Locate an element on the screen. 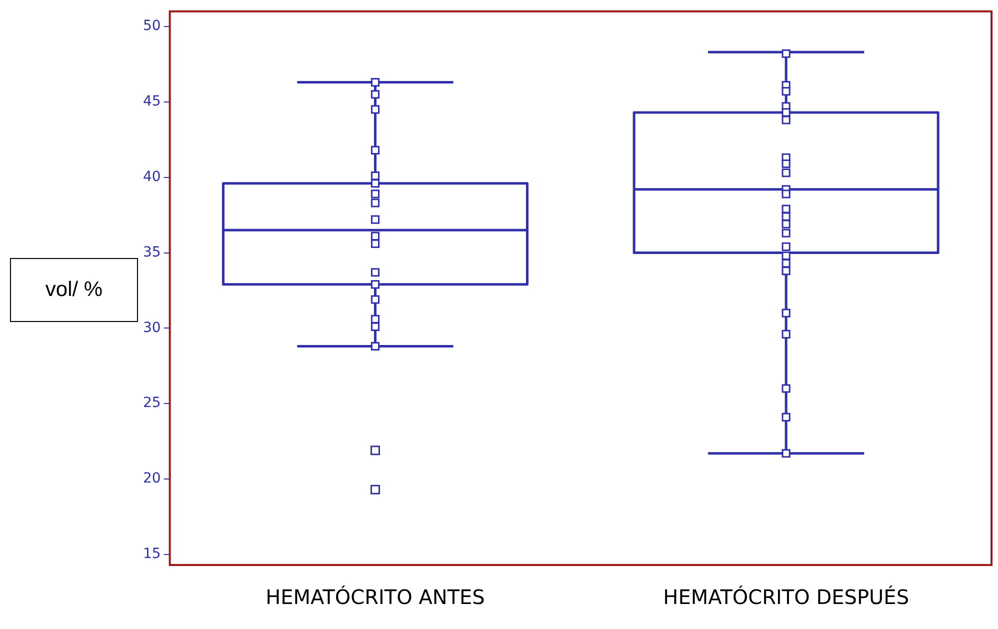 The image size is (998, 629). y-tick-label: 15 is located at coordinates (151, 554).